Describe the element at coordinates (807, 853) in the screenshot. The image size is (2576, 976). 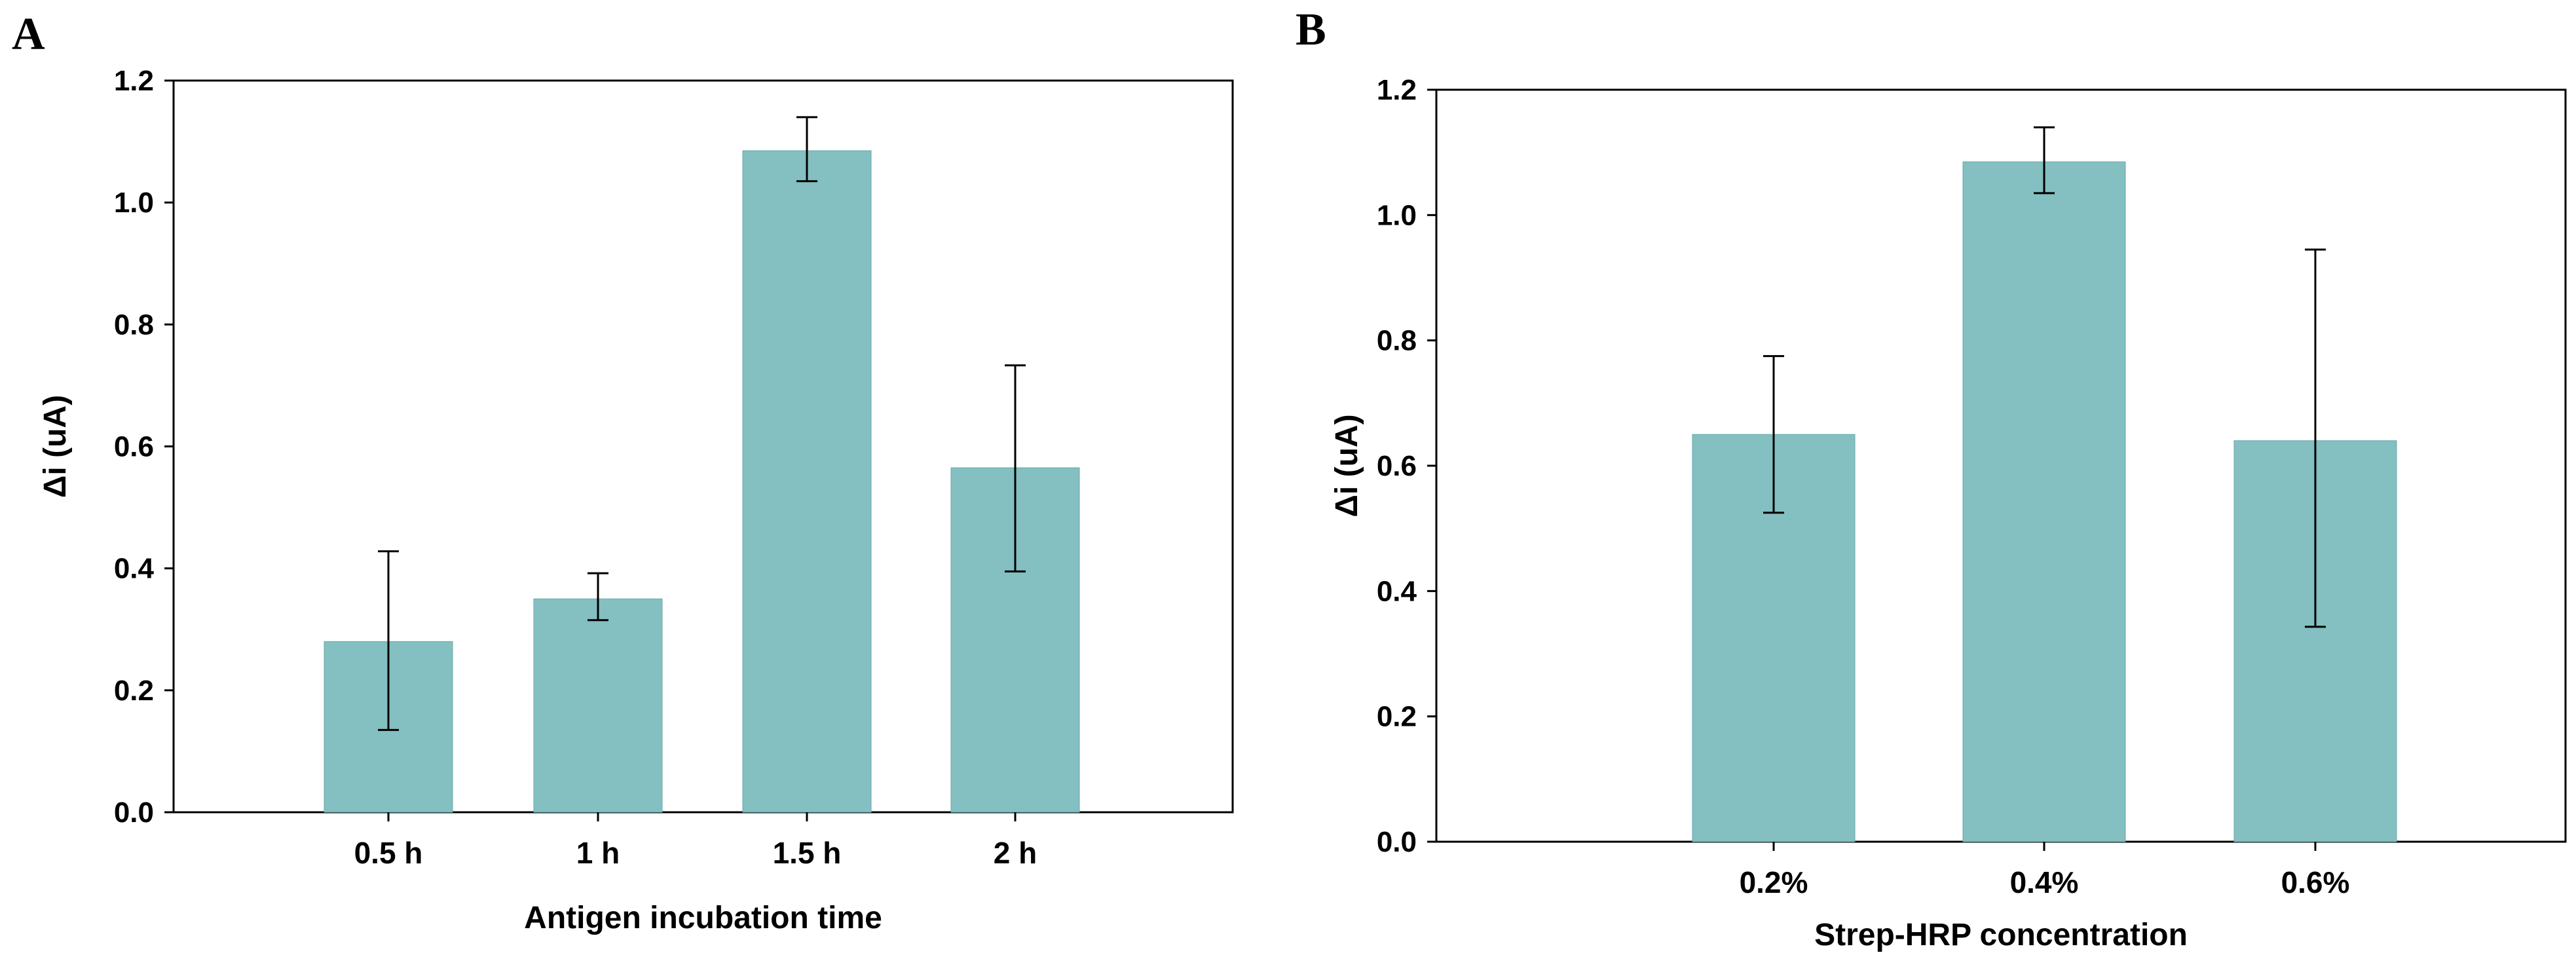
I see `x-tick-label: 1.5 h` at that location.